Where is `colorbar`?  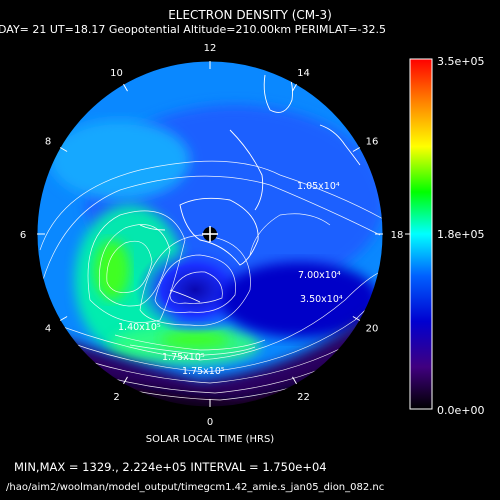
colorbar is located at coordinates (421, 234).